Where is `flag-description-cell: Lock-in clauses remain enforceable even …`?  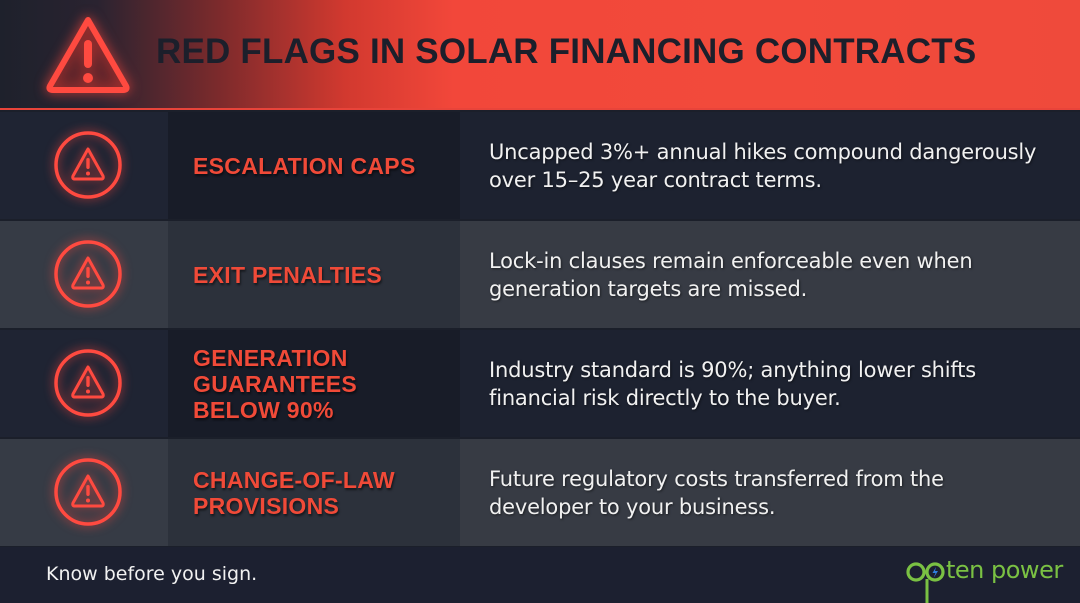 flag-description-cell: Lock-in clauses remain enforceable even … is located at coordinates (770, 274).